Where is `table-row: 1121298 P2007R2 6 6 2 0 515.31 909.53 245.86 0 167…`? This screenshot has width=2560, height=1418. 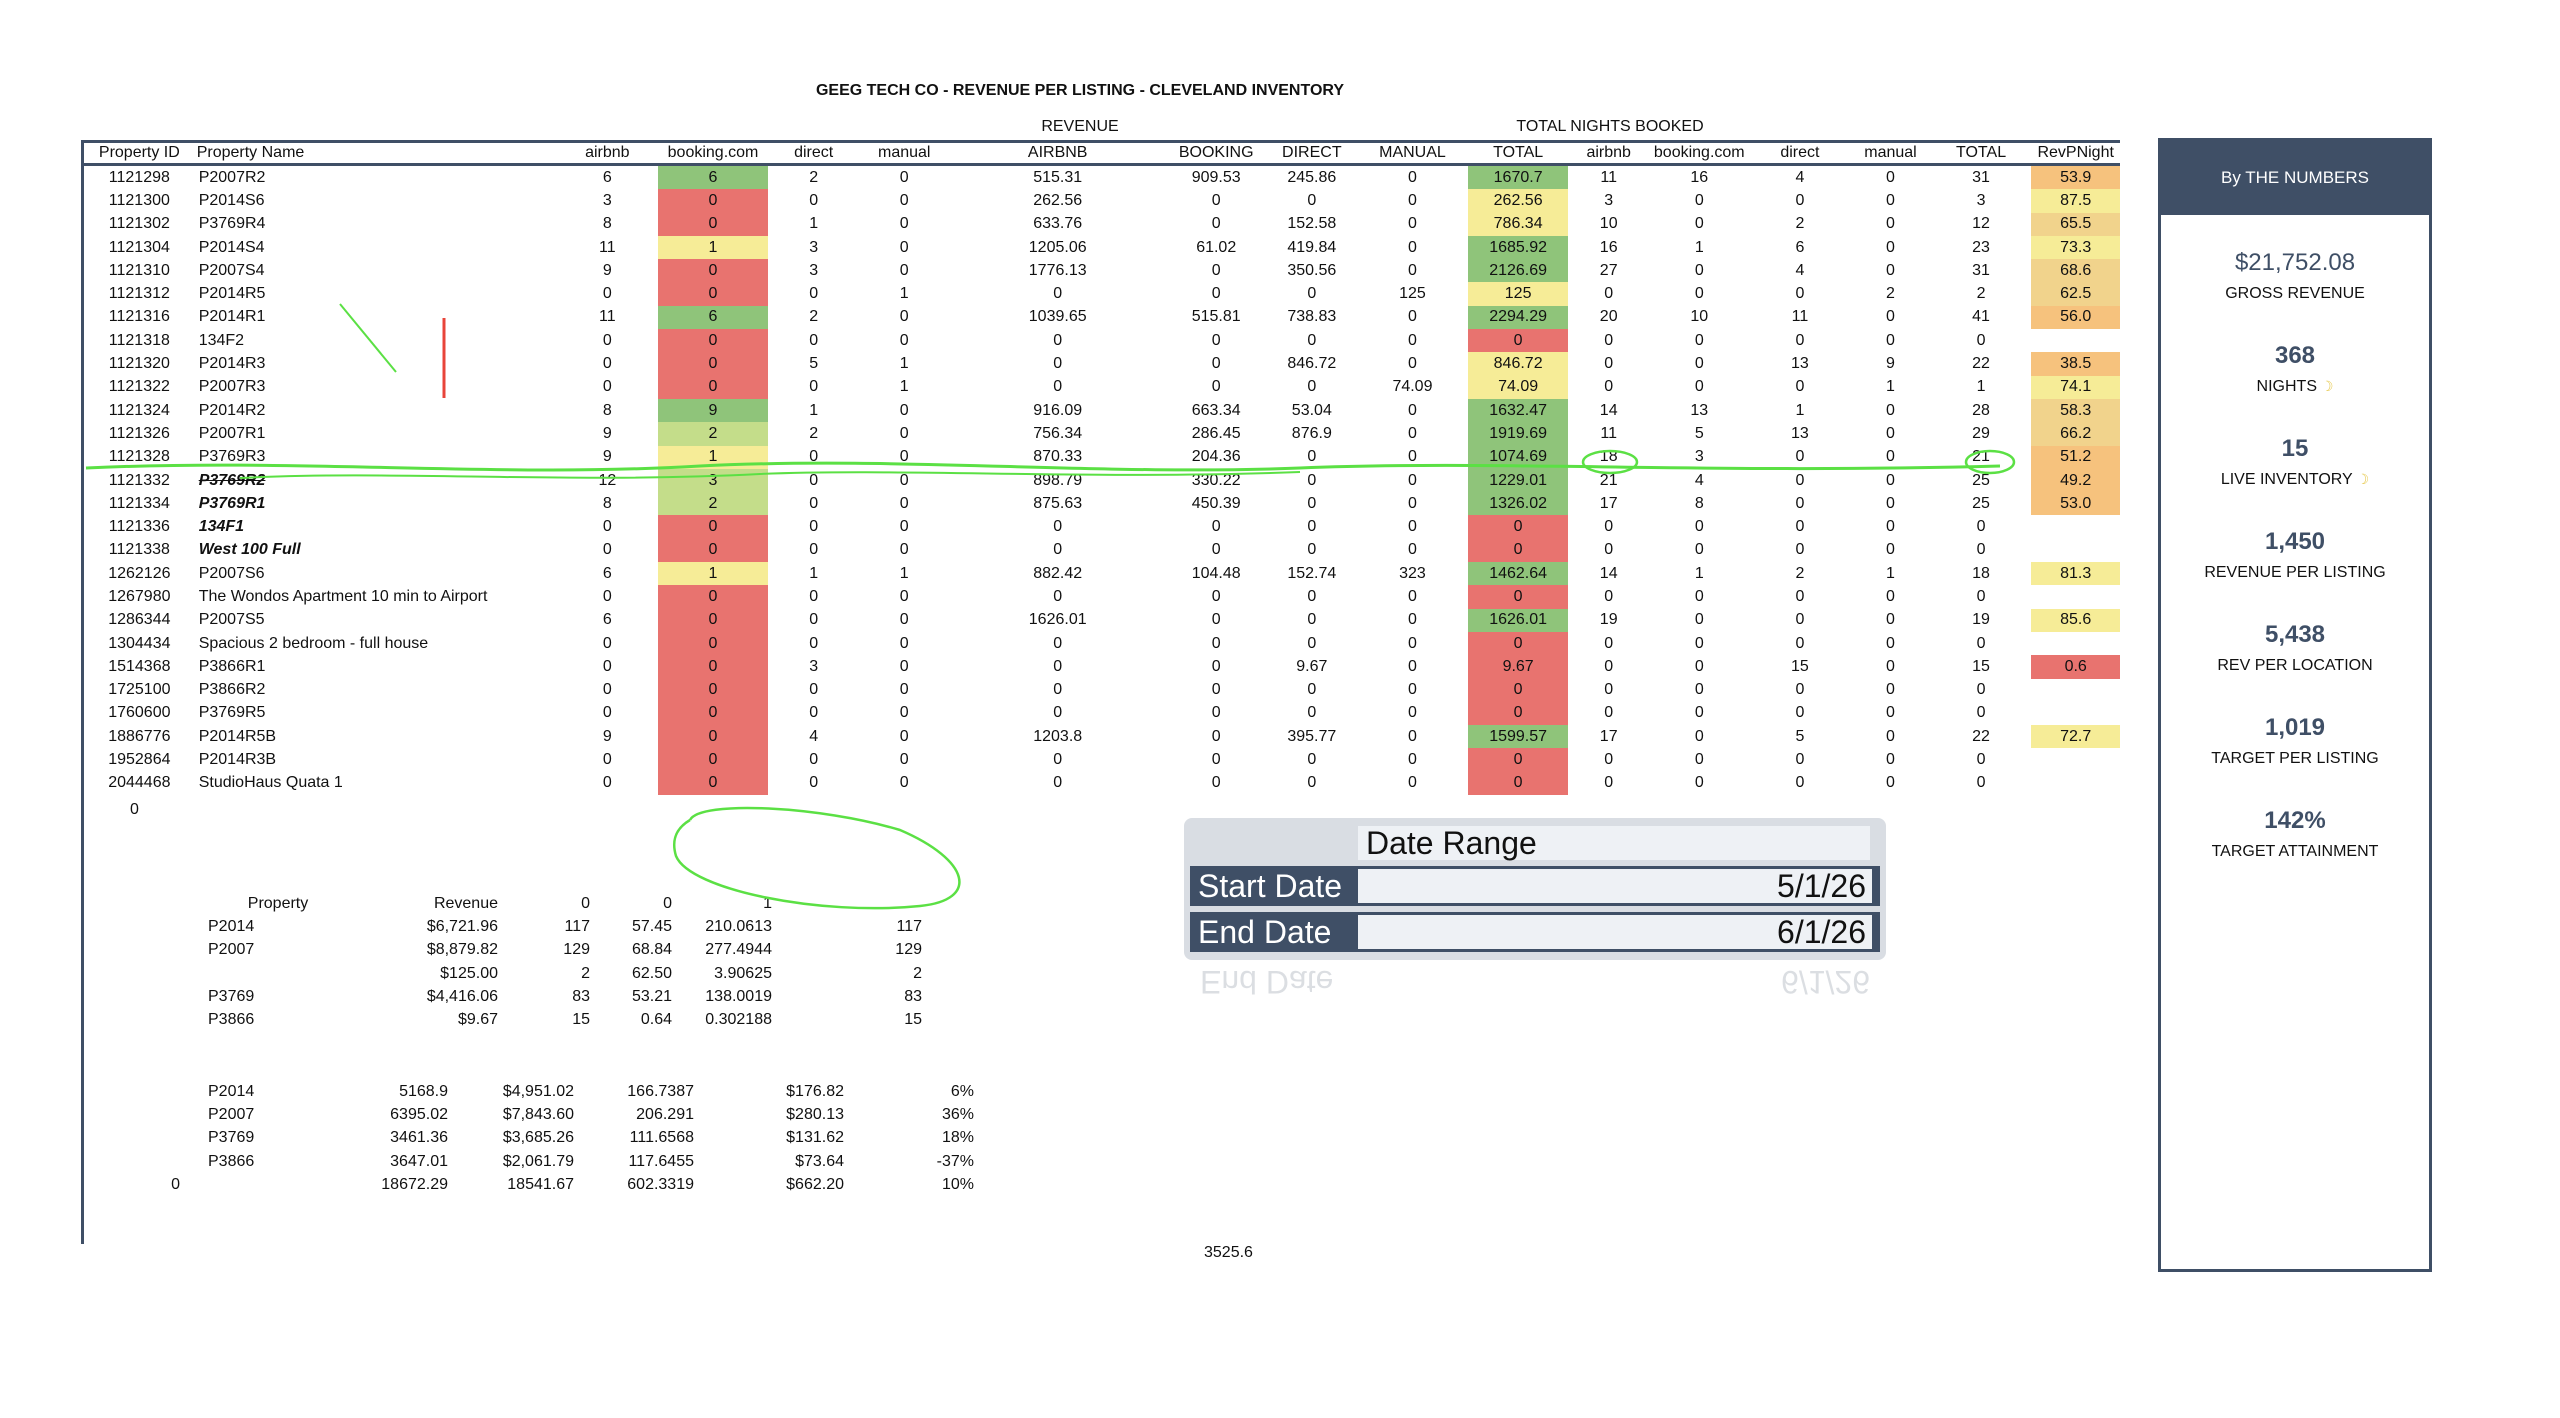
table-row: 1121298 P2007R2 6 6 2 0 515.31 909.53 245.86 0 167… is located at coordinates (1102, 177).